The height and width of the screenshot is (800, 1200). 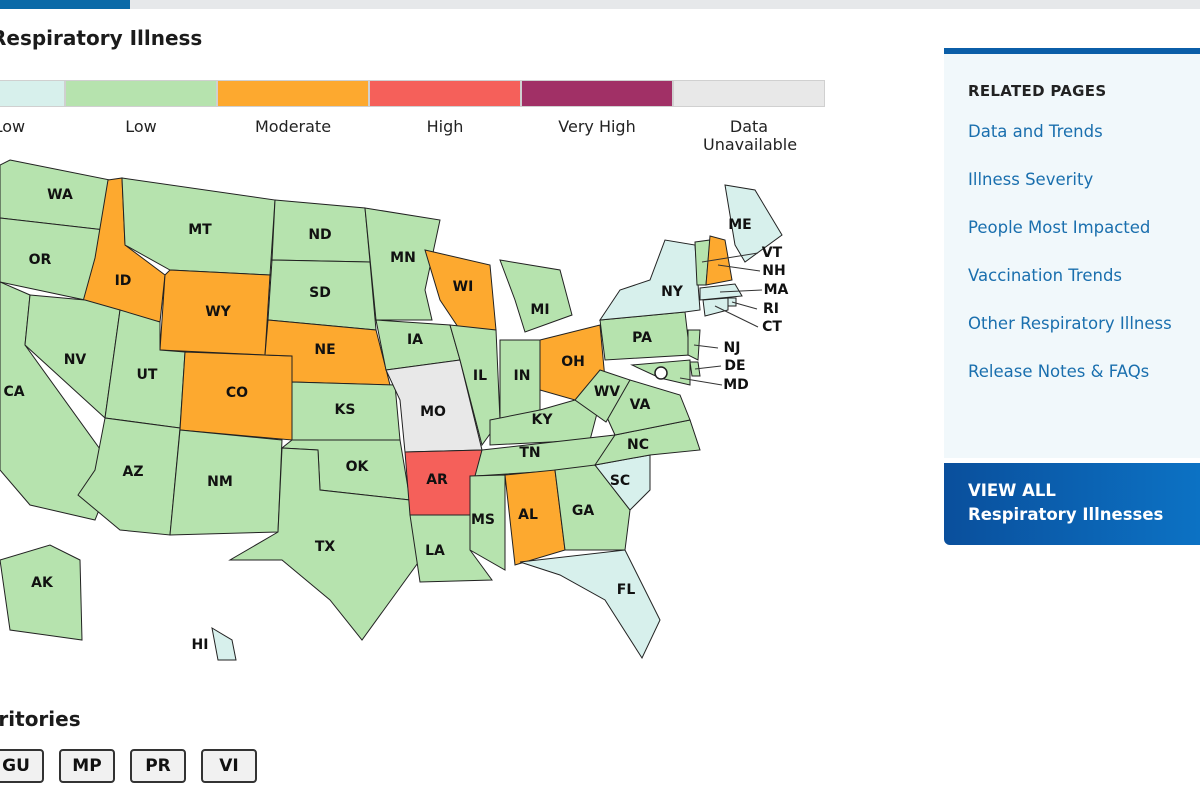 What do you see at coordinates (40, 260) in the screenshot?
I see `state-label: OR` at bounding box center [40, 260].